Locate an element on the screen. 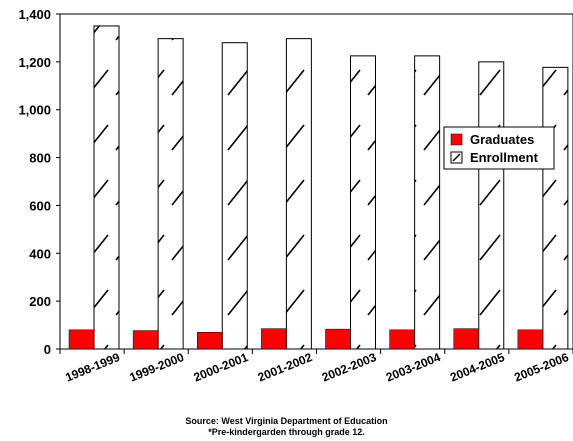  y-tick-label: 400 is located at coordinates (40, 253).